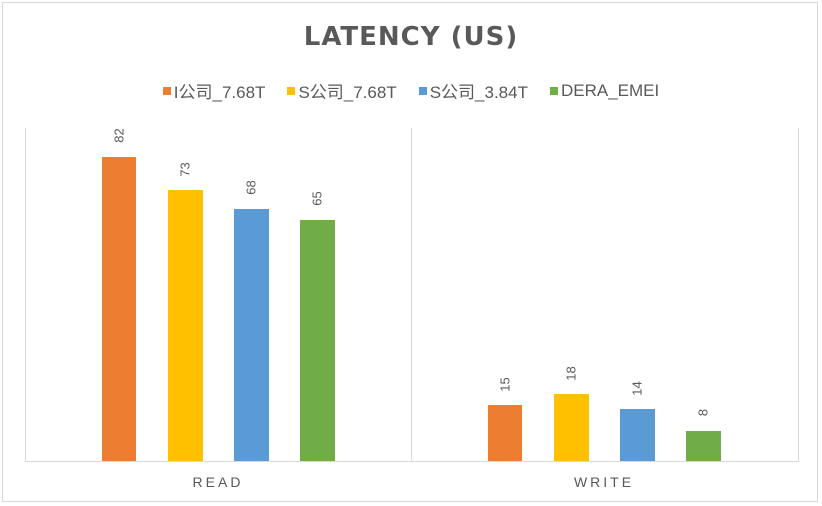 This screenshot has width=822, height=506. What do you see at coordinates (478, 92) in the screenshot?
I see `legend-label: S公司_3.84T` at bounding box center [478, 92].